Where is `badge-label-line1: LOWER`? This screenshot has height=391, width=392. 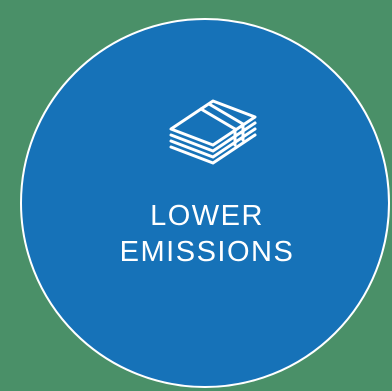 badge-label-line1: LOWER is located at coordinates (207, 216).